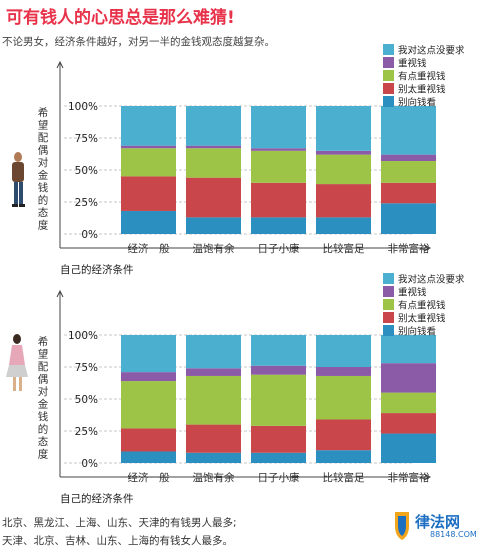 This screenshot has height=550, width=486. I want to click on logo-url: 88148.COM, so click(453, 534).